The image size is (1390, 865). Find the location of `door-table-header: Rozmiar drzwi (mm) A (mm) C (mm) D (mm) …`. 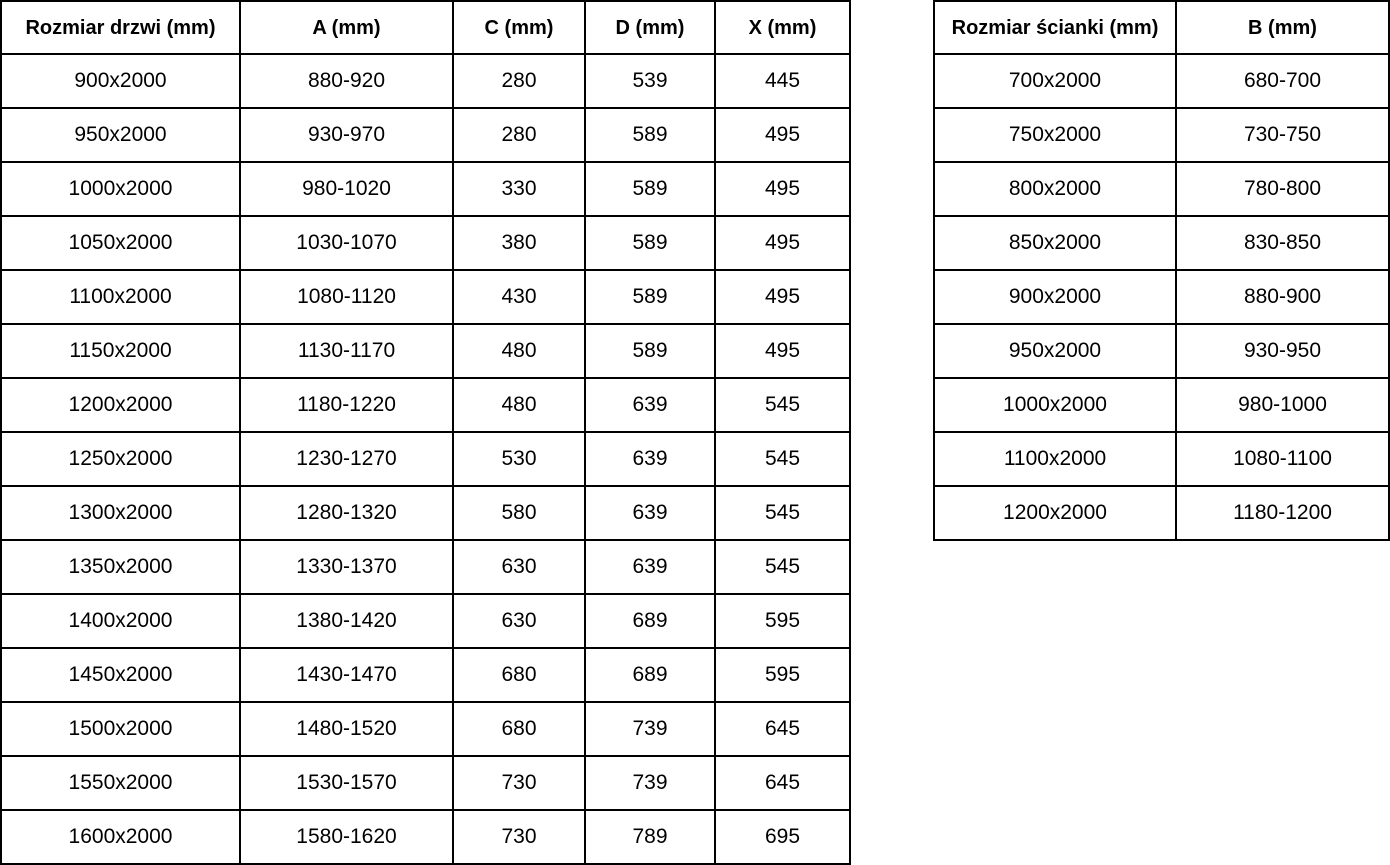

door-table-header: Rozmiar drzwi (mm) A (mm) C (mm) D (mm) … is located at coordinates (425, 27).